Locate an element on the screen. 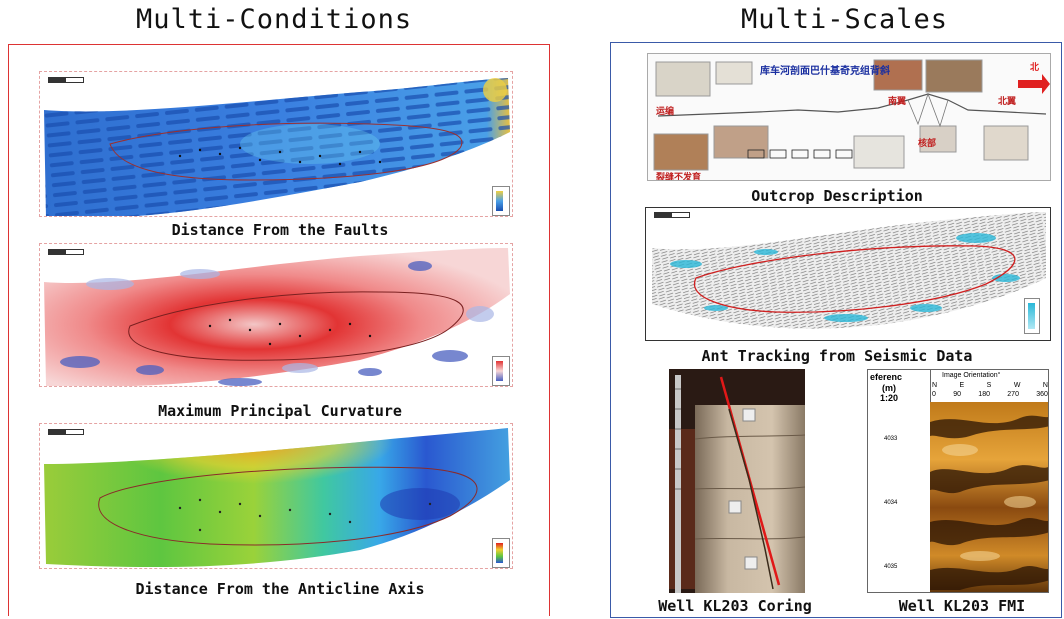 The image size is (1064, 619). anticline-distance-map is located at coordinates (276, 496).